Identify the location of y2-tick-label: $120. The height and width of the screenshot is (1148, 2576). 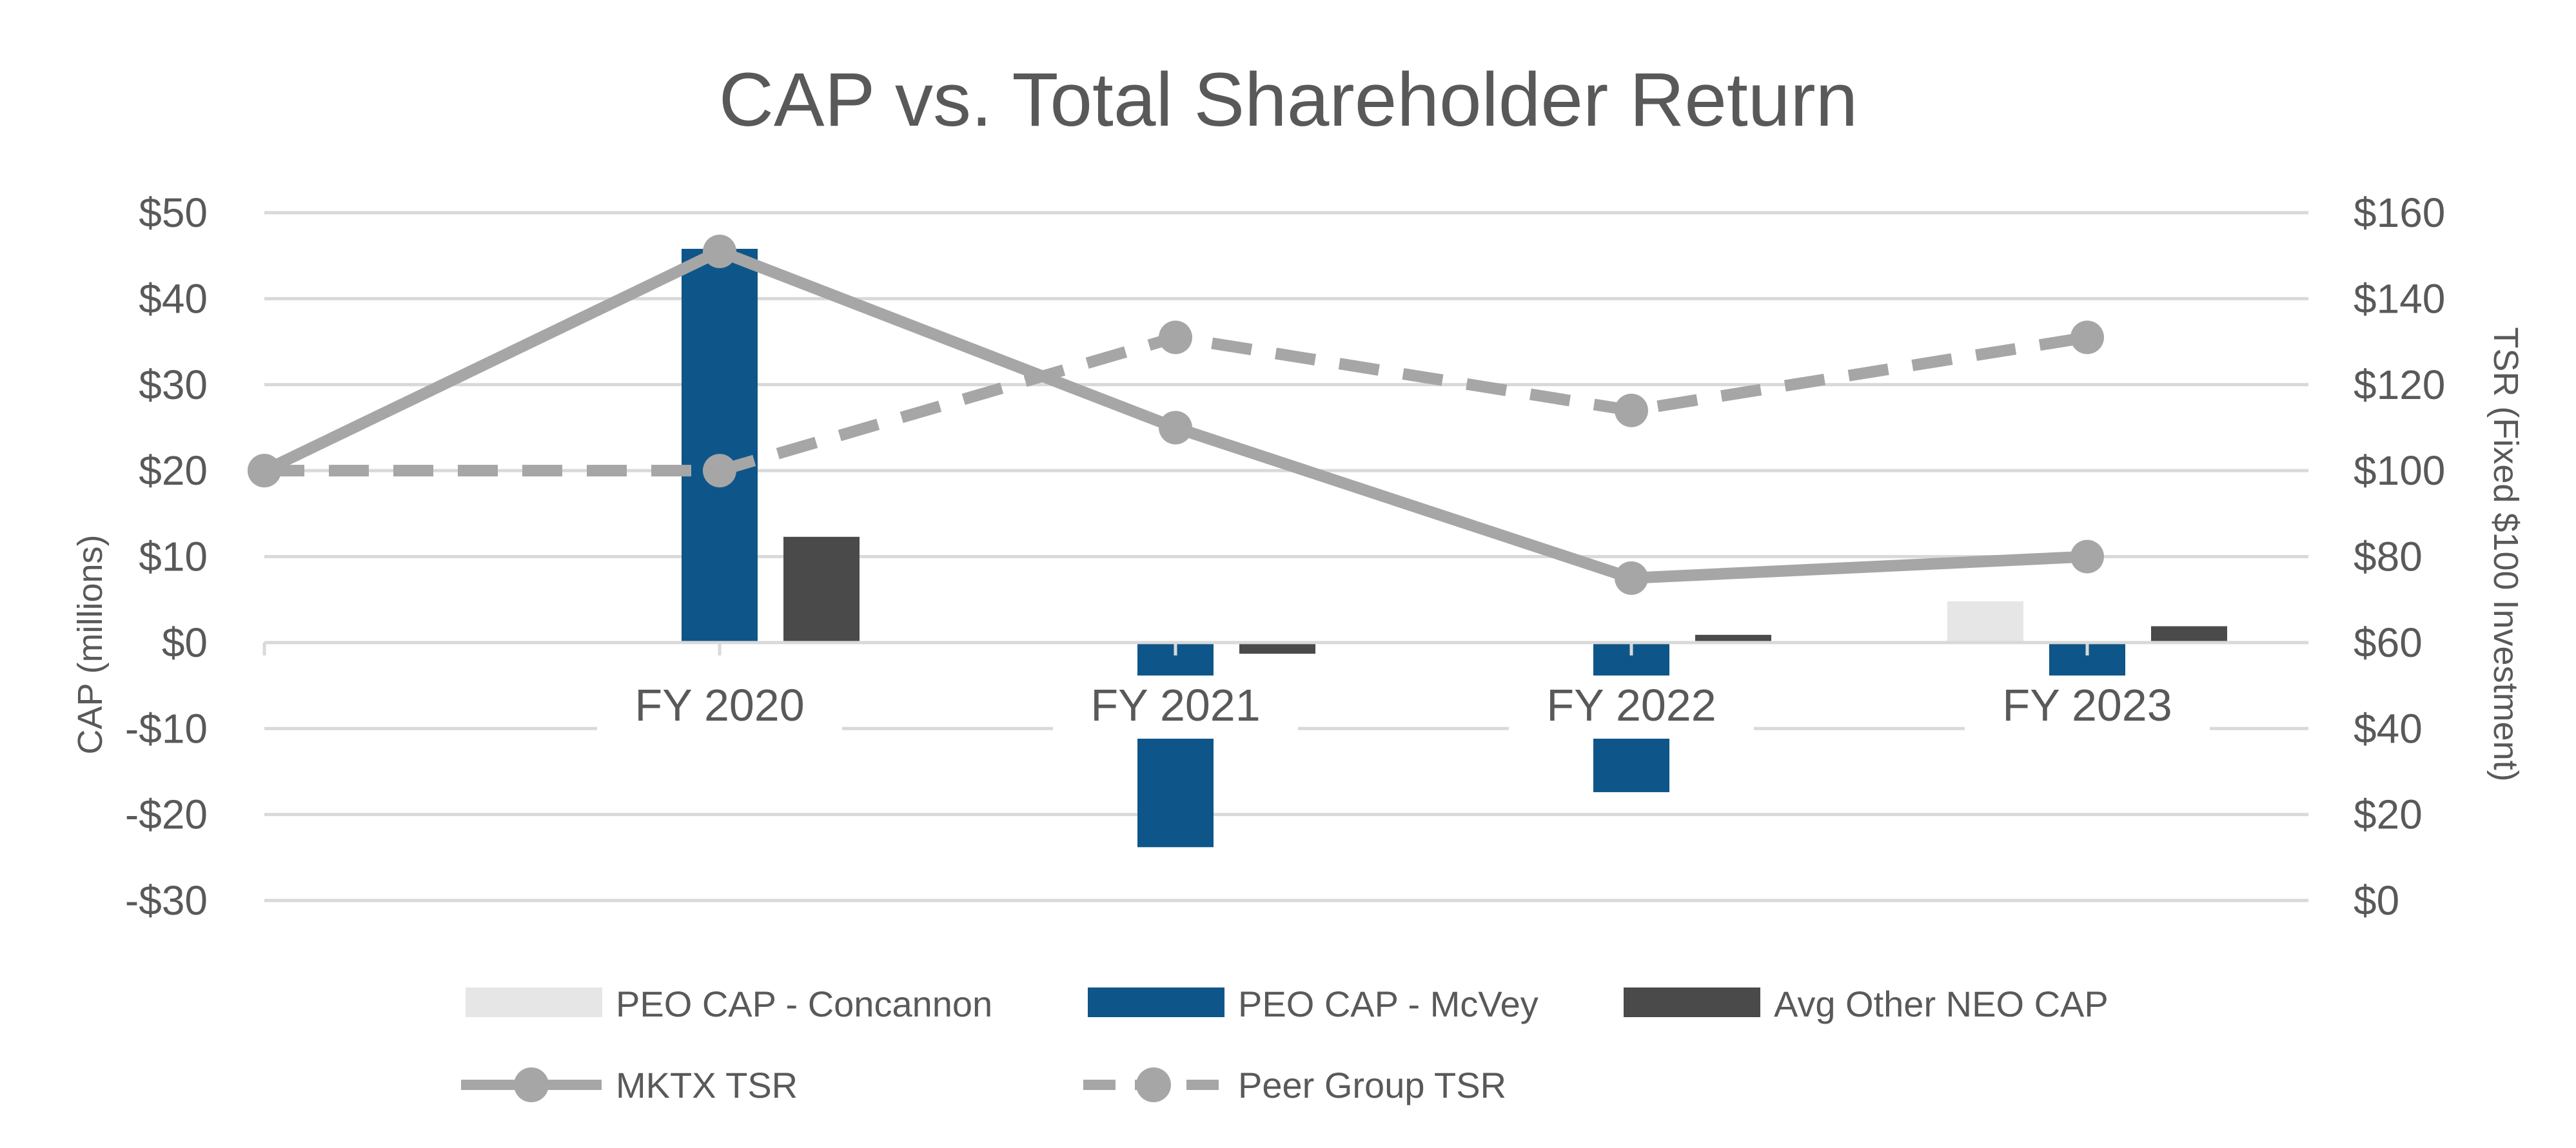
(2399, 385).